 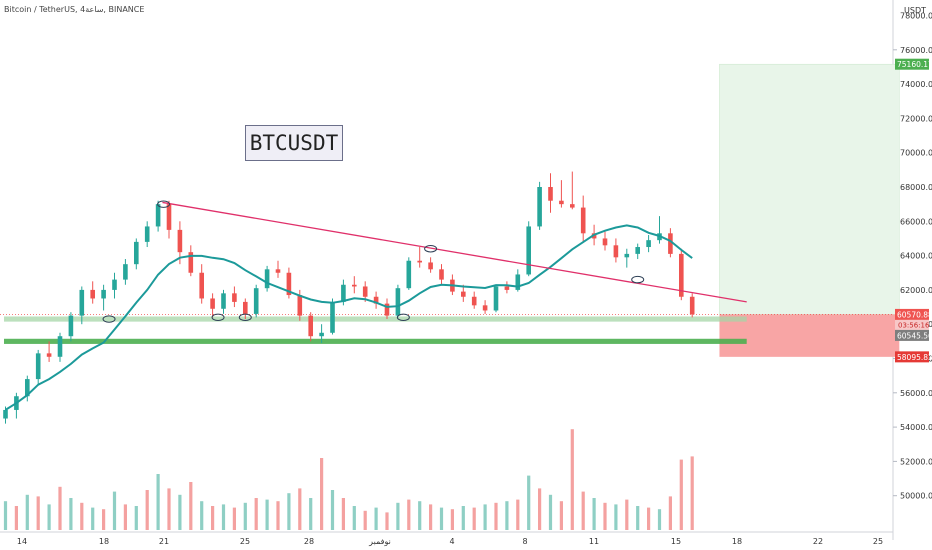 What do you see at coordinates (294, 143) in the screenshot?
I see `symbol-annotation-box: BTCUSDT` at bounding box center [294, 143].